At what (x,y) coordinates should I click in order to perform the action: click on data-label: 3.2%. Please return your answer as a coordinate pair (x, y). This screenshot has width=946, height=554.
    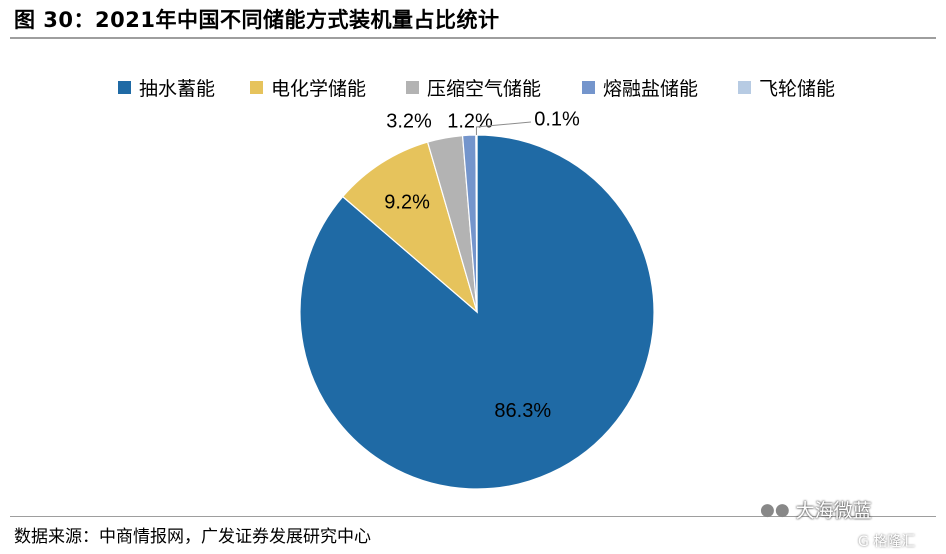
    Looking at the image, I should click on (409, 121).